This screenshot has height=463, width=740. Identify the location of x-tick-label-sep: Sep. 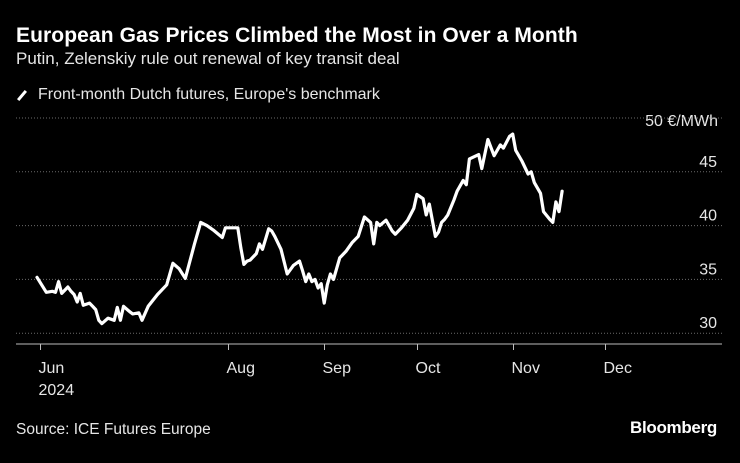
(337, 368).